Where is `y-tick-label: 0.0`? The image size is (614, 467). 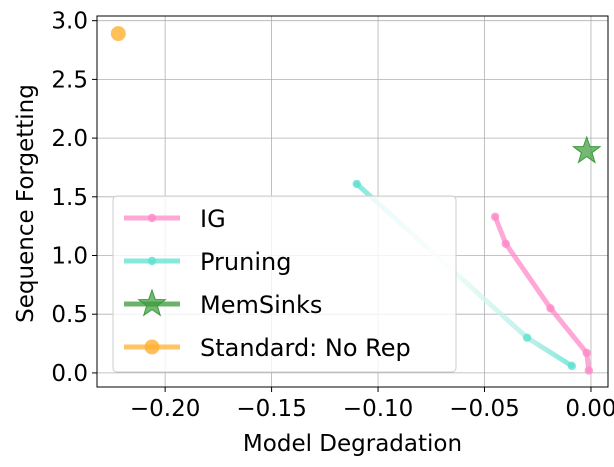 y-tick-label: 0.0 is located at coordinates (69, 374).